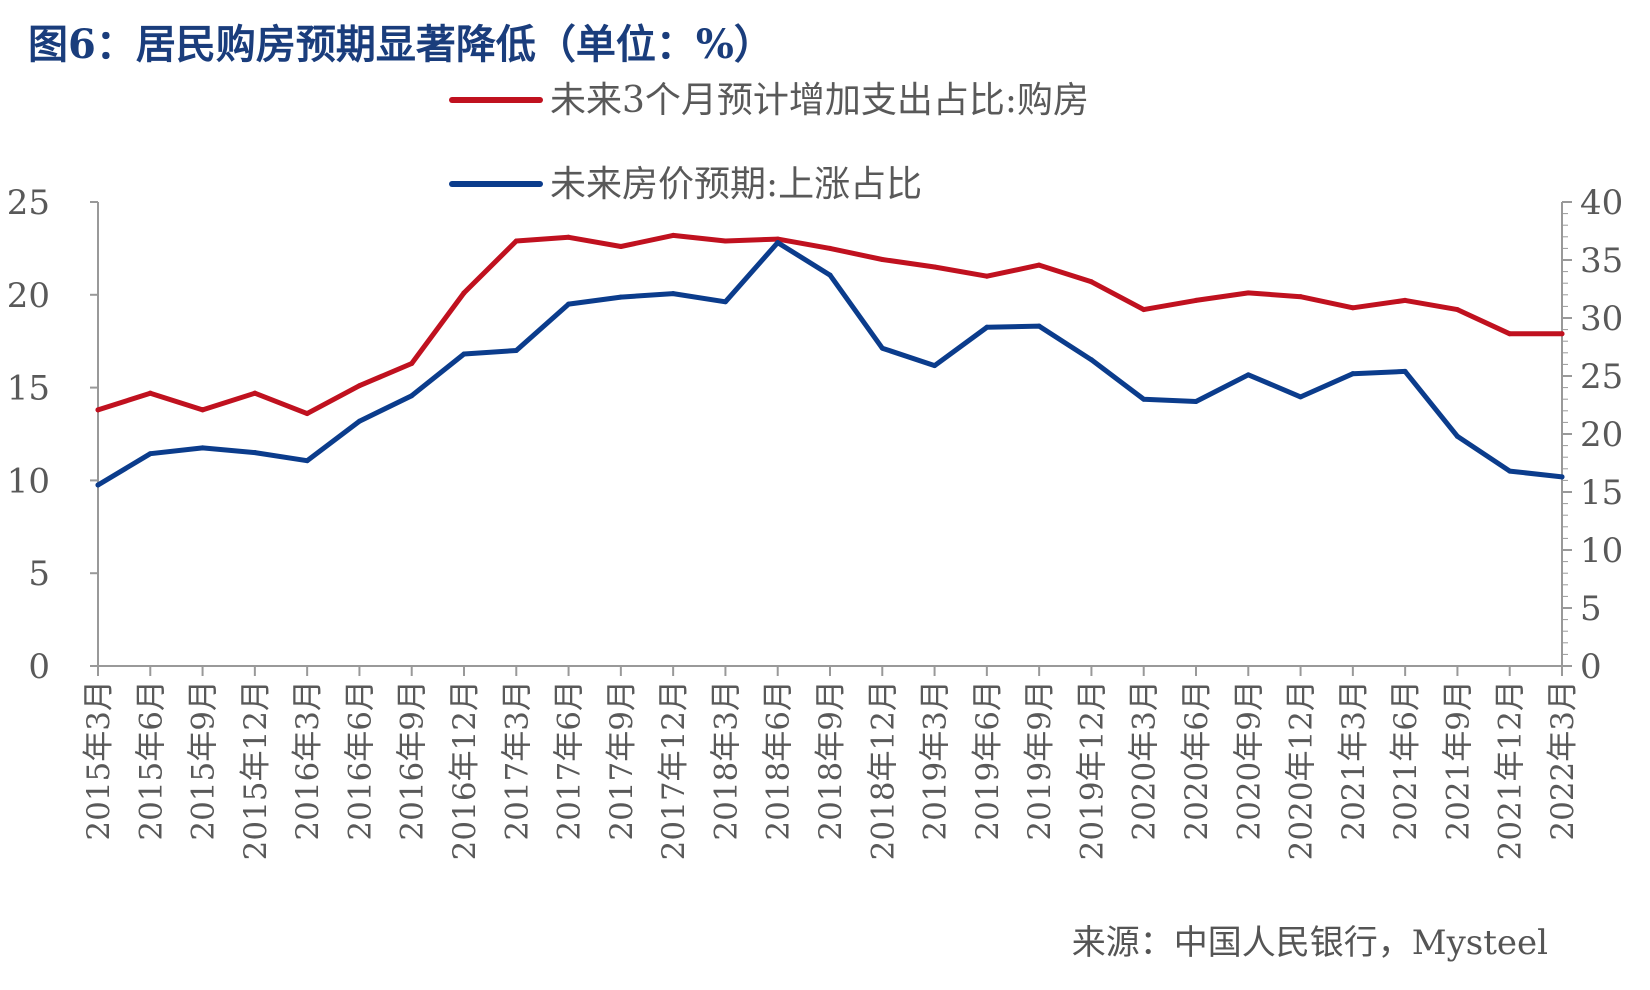 This screenshot has width=1650, height=990. Describe the element at coordinates (1601, 319) in the screenshot. I see `right-tick-label: 30` at that location.